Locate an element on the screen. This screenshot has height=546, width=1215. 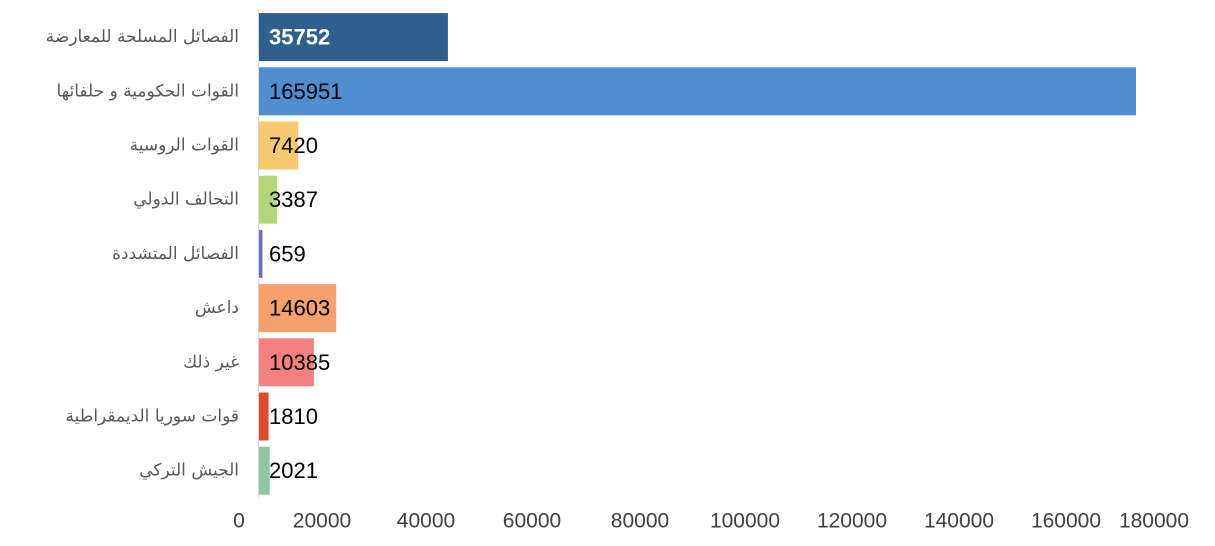
category-label-3: التحالف الدولي is located at coordinates (186, 200).